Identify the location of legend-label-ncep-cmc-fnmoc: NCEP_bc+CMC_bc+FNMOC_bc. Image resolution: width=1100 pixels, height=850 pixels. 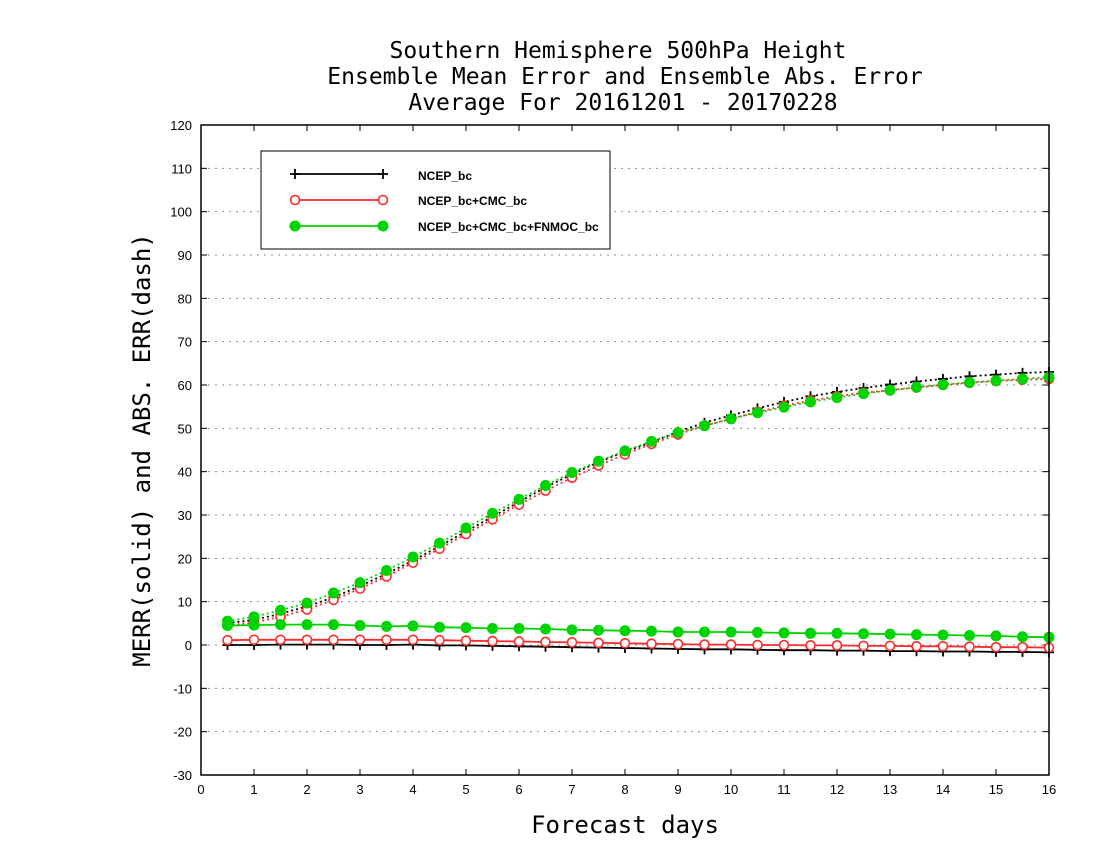
(508, 227).